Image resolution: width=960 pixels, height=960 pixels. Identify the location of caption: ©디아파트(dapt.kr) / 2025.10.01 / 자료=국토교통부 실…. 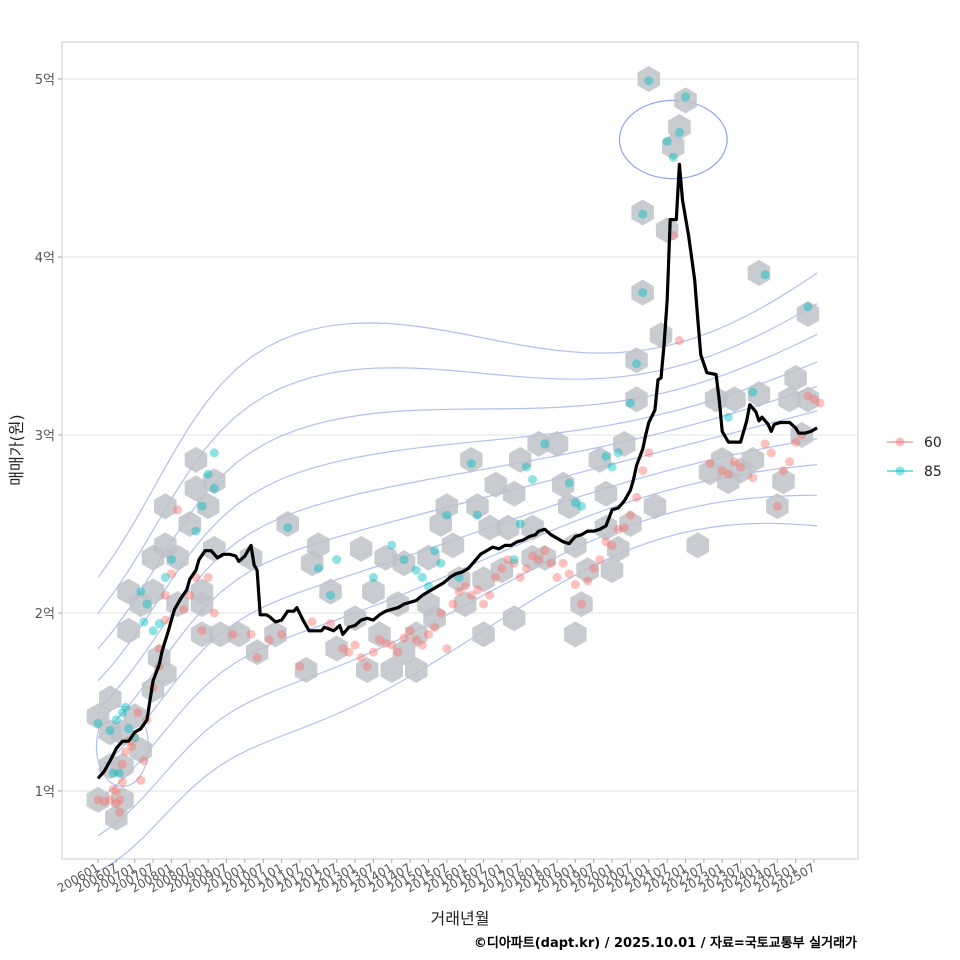
(665, 943).